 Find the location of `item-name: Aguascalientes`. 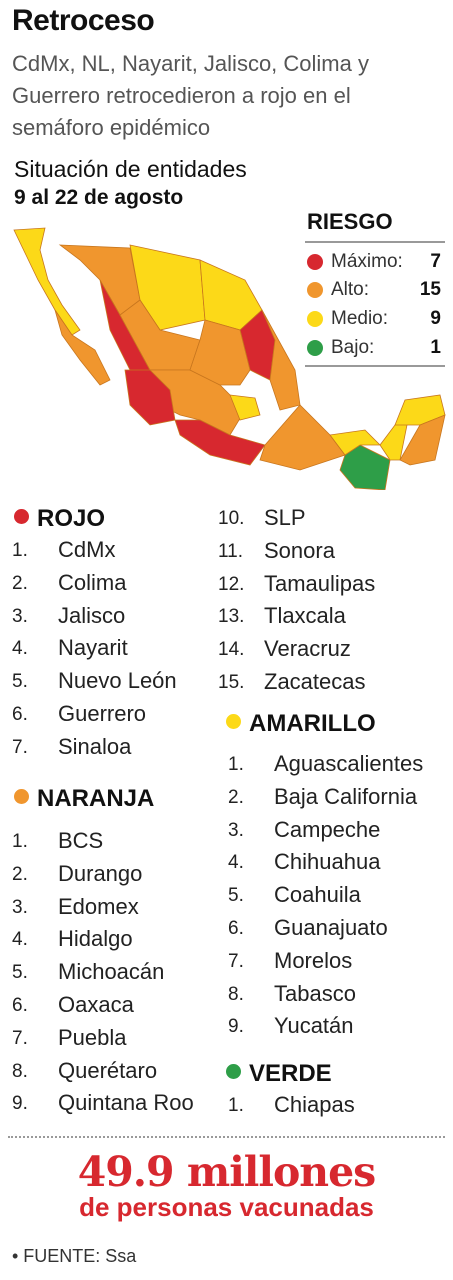

item-name: Aguascalientes is located at coordinates (349, 763).